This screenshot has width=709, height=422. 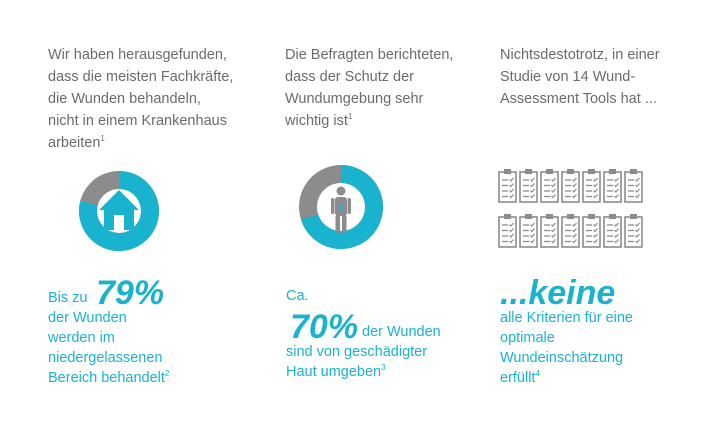 I want to click on stat-value-79: 79%, so click(x=130, y=293).